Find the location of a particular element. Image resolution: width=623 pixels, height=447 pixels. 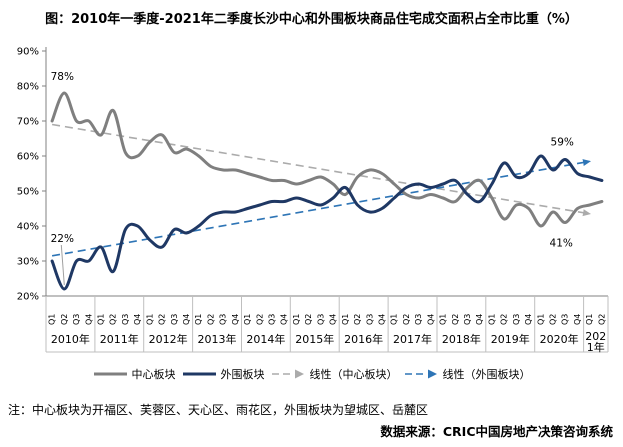

legend-item-线性（外围板块）: 线性（外围板块） is located at coordinates (467, 374).